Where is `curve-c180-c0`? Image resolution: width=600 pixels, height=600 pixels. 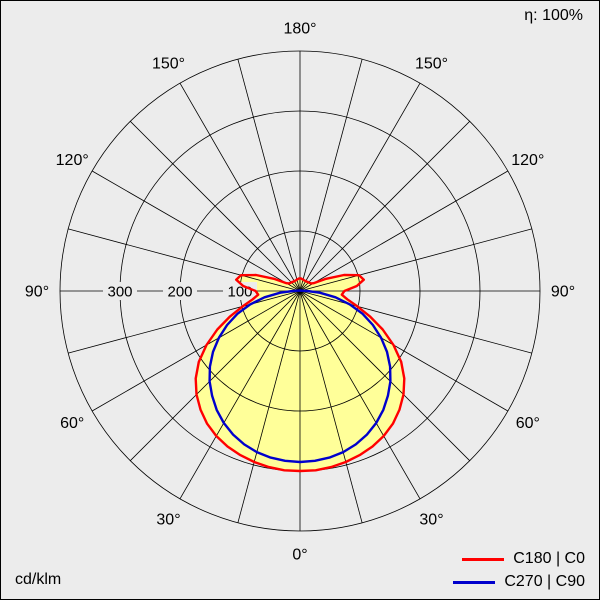
curve-c180-c0 is located at coordinates (300, 373).